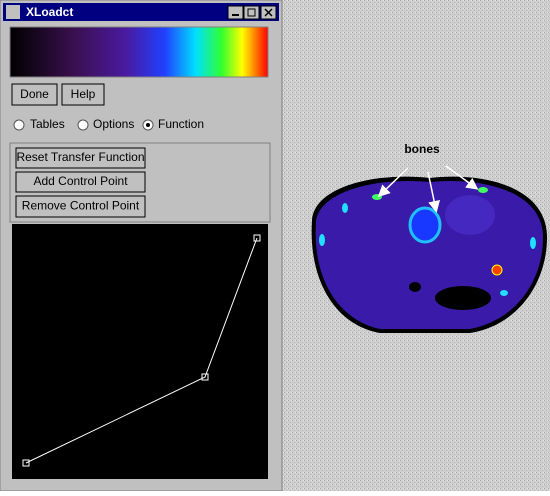  Describe the element at coordinates (422, 149) in the screenshot. I see `annotation: bones` at that location.